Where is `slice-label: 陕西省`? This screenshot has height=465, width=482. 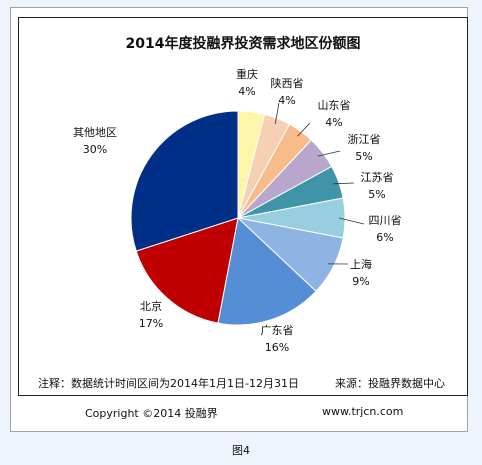
slice-label: 陕西省 is located at coordinates (287, 83).